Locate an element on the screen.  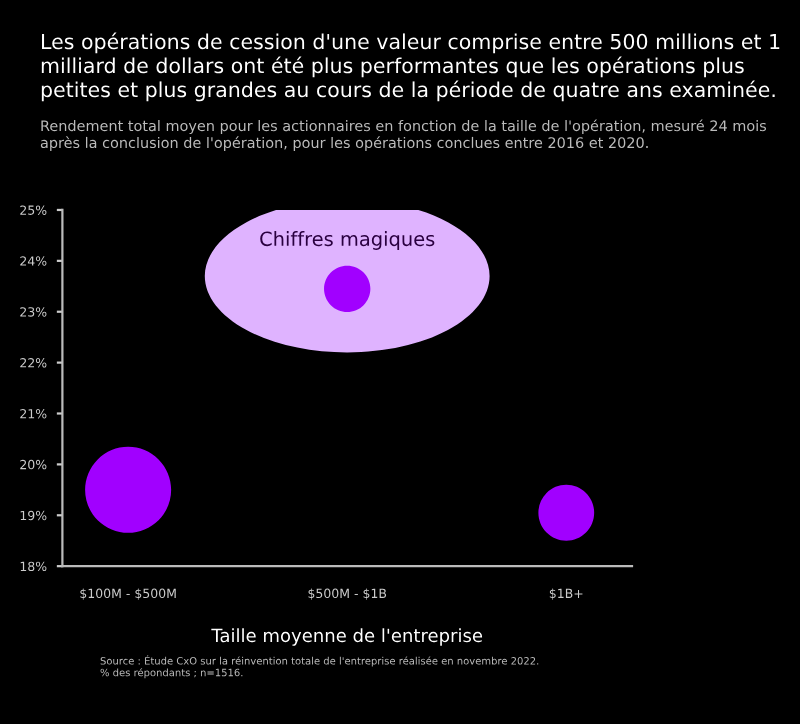
chart-title: Les opérations de cession d'une valeur comprise entre 500 millions et 1 milliard de dollars ont été plus performantes que les opérations plus petites et plus grandes au cours de la période de quatre ans examinée. is located at coordinates (410, 67).